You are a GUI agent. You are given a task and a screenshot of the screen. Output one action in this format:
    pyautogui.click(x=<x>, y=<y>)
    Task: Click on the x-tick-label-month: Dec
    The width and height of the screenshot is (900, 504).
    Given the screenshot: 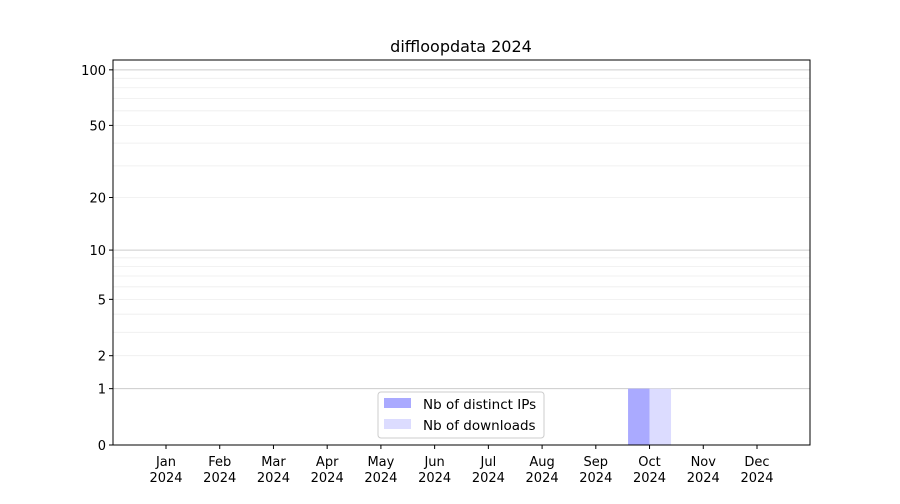 What is the action you would take?
    pyautogui.click(x=756, y=462)
    